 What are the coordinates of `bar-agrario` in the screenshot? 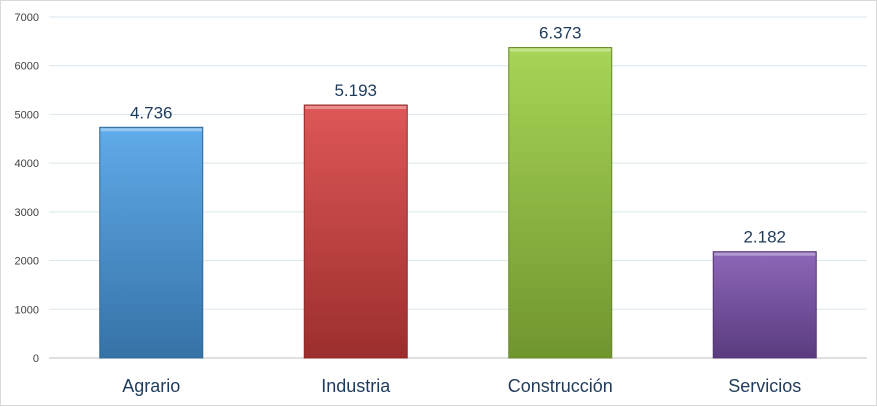 It's located at (151, 242).